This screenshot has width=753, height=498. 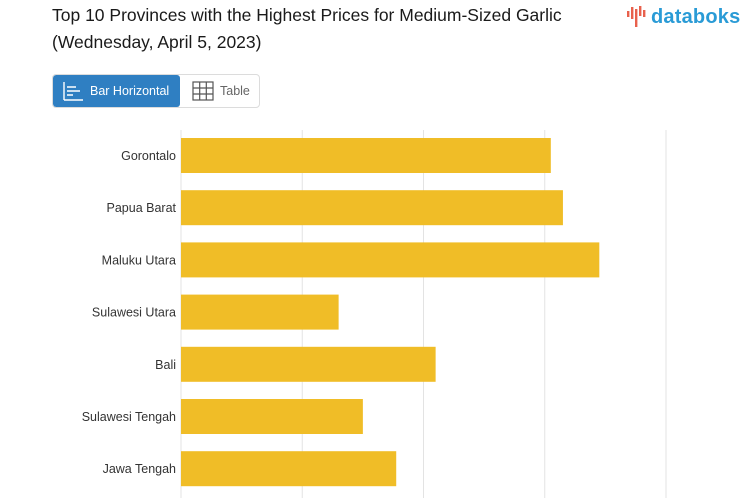 I want to click on tab-bar-horizontal: Bar Horizontal, so click(x=116, y=91).